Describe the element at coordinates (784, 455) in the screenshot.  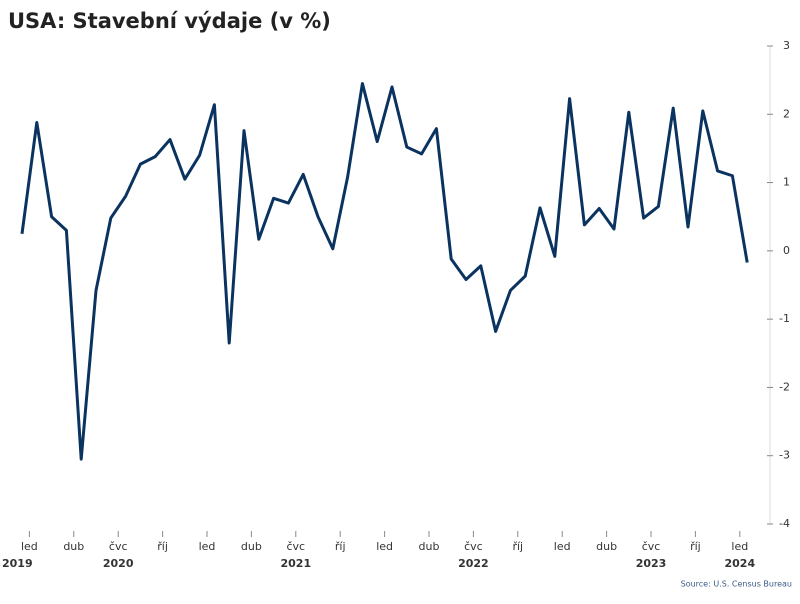
I see `y-tick-label: -3` at that location.